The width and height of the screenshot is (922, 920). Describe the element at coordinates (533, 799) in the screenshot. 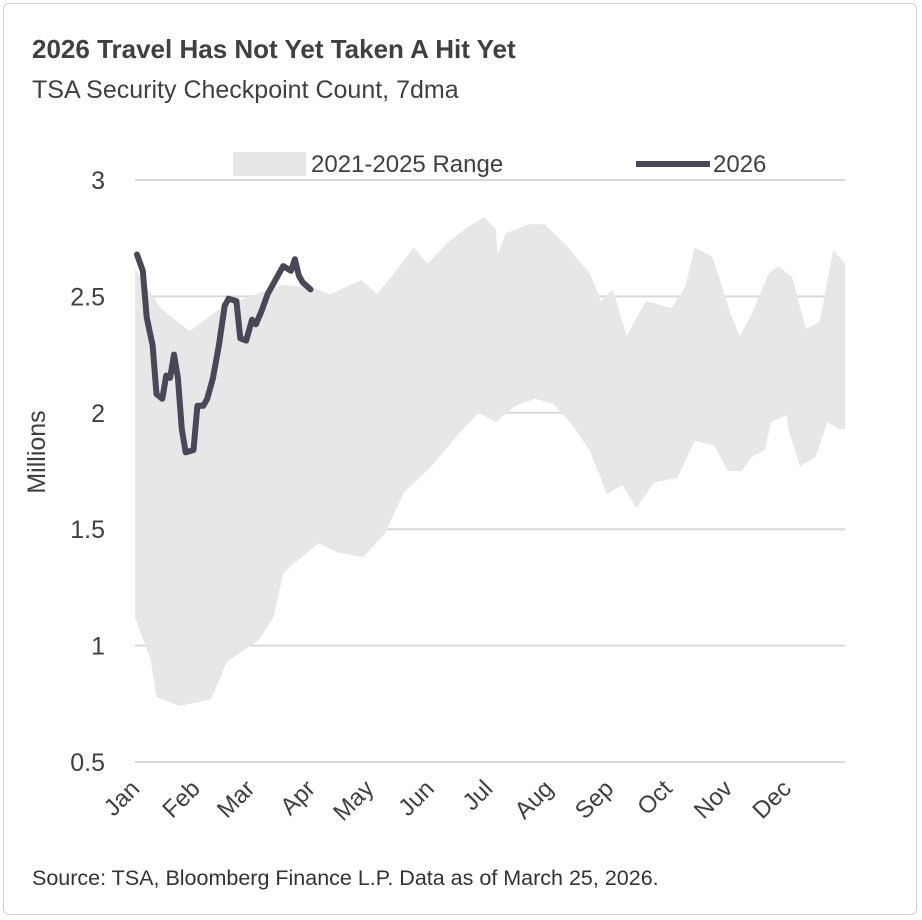

I see `x-tick-label: Aug` at that location.